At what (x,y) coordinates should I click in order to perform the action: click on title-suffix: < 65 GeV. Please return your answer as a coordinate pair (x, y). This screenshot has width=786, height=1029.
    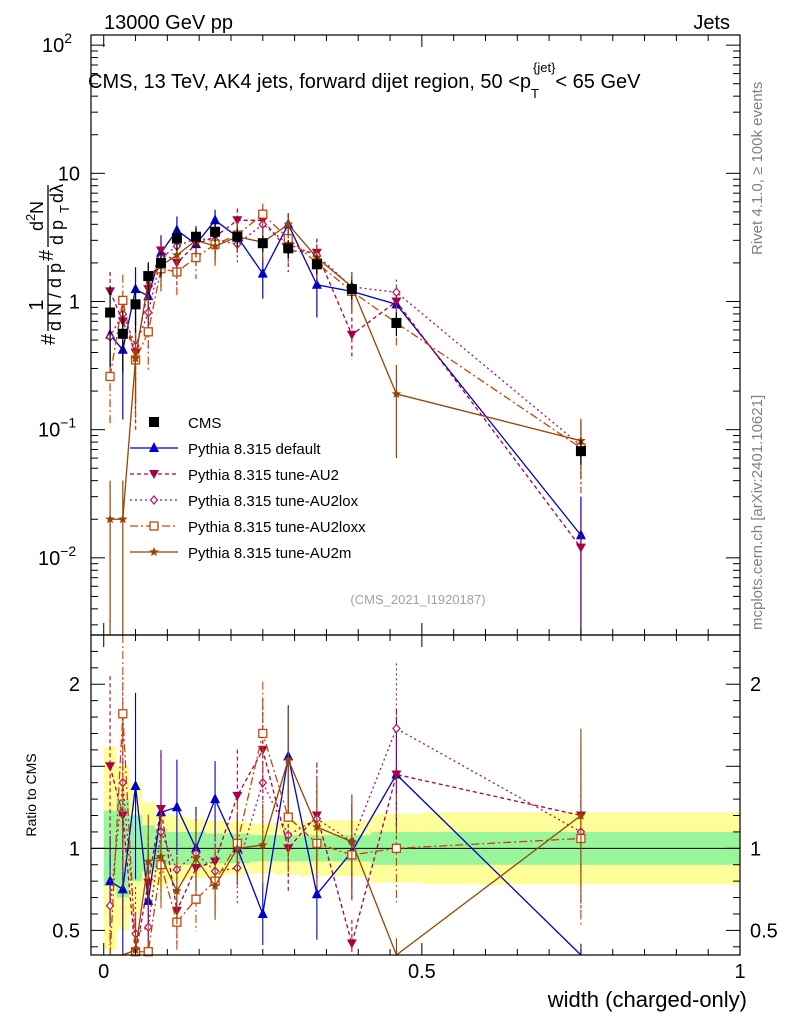
    Looking at the image, I should click on (598, 82).